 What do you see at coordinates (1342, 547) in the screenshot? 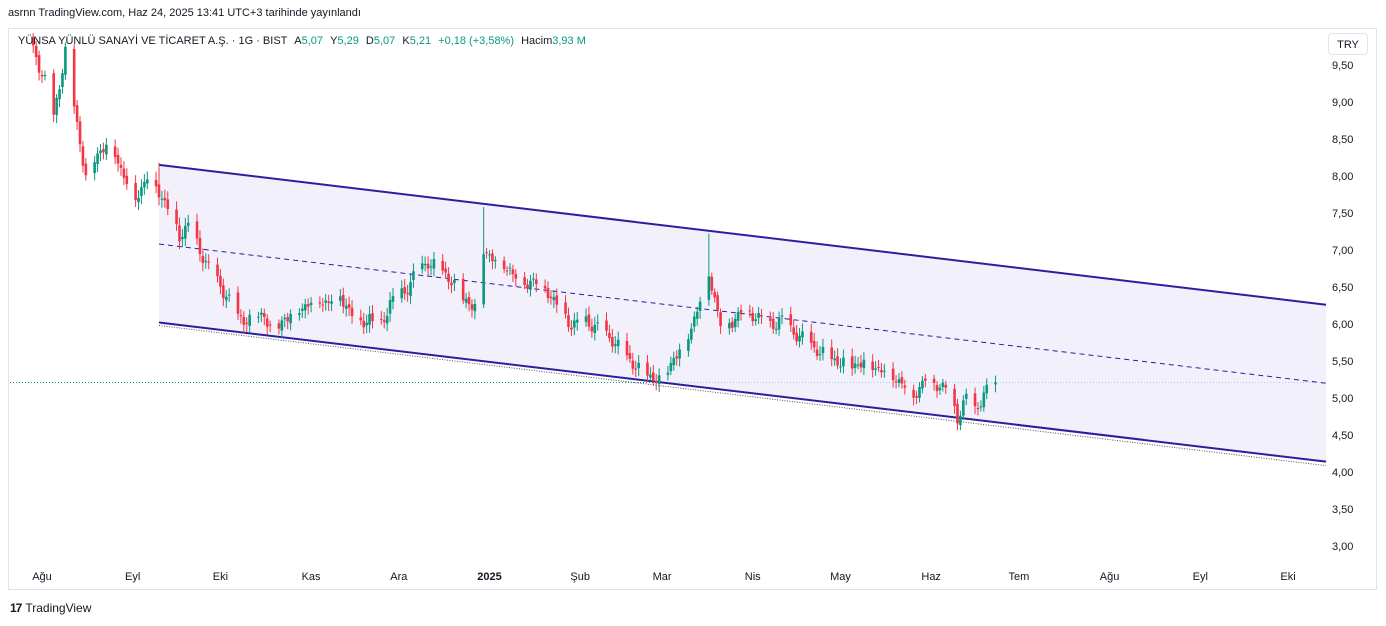
I see `y-tick-label: 3,00` at bounding box center [1342, 547].